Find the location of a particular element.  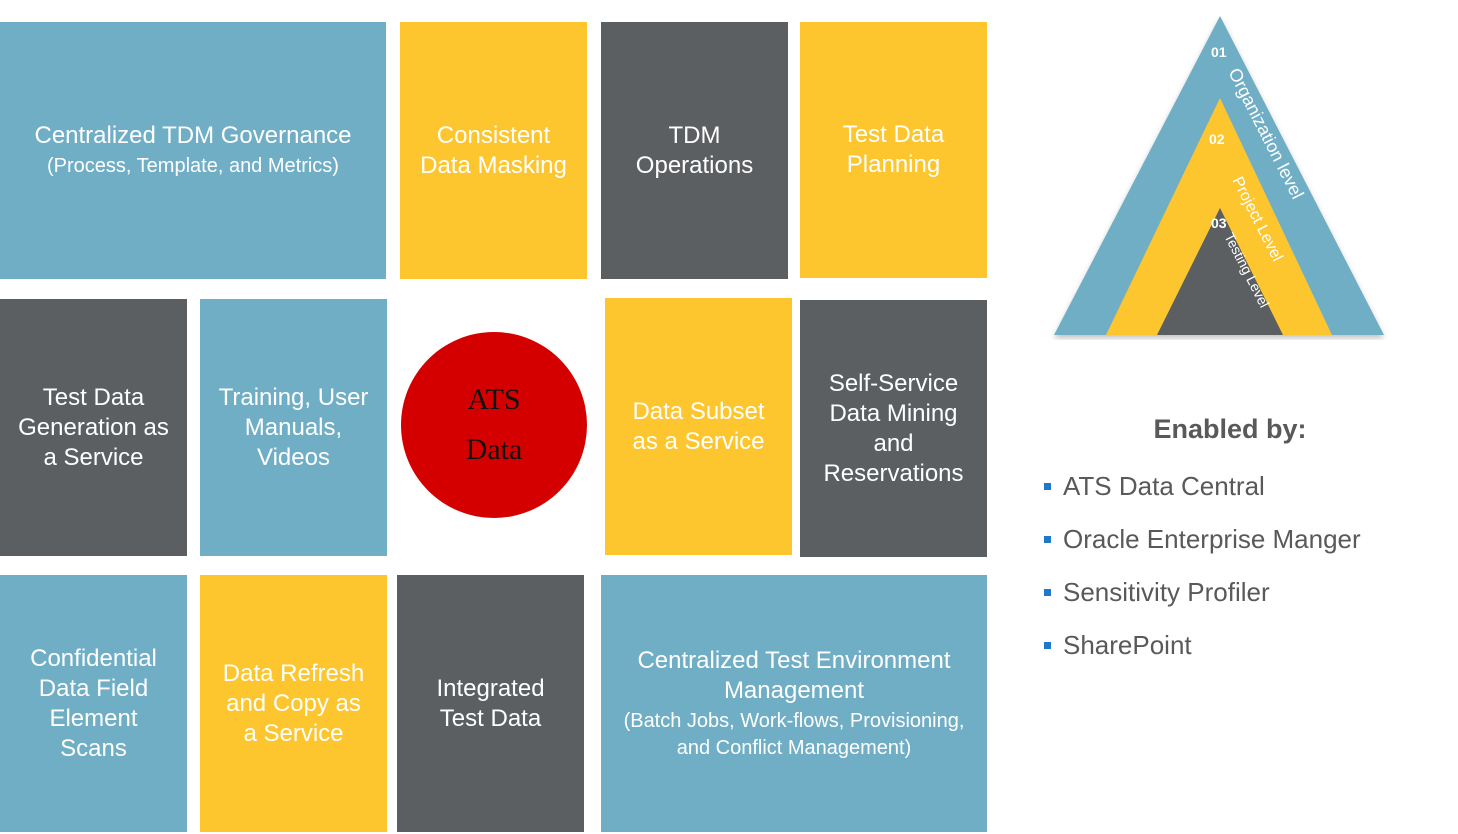

tile-title: Confidential Data Field Element Scans is located at coordinates (93, 703).